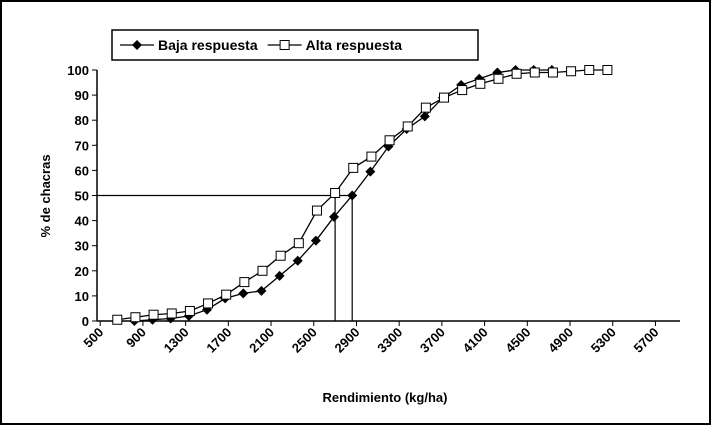 This screenshot has width=711, height=425. Describe the element at coordinates (82, 170) in the screenshot. I see `y-tick-label: 60` at that location.